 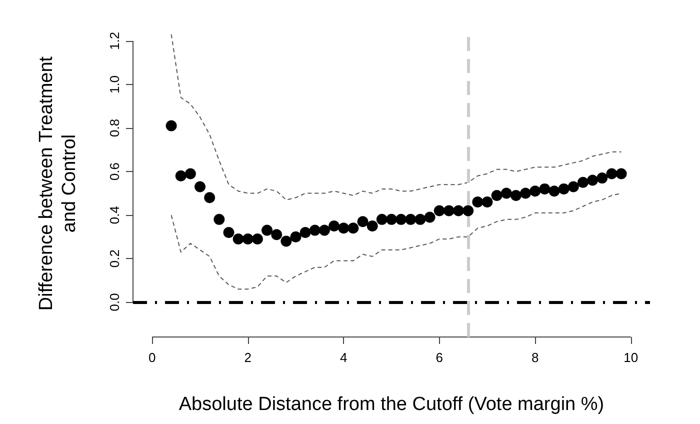 What do you see at coordinates (114, 171) in the screenshot?
I see `y-tick-label: 0.6` at bounding box center [114, 171].